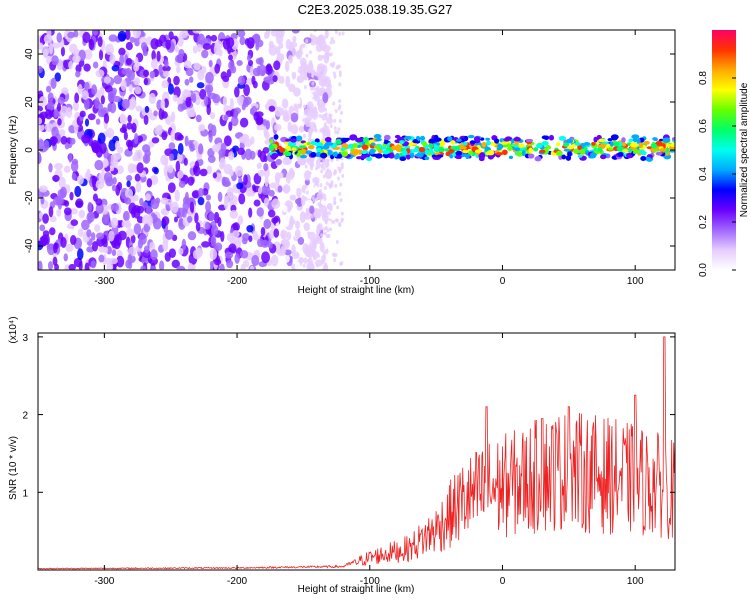 The image size is (750, 600). What do you see at coordinates (503, 281) in the screenshot?
I see `heatmap-x-tick-label: 0` at bounding box center [503, 281].